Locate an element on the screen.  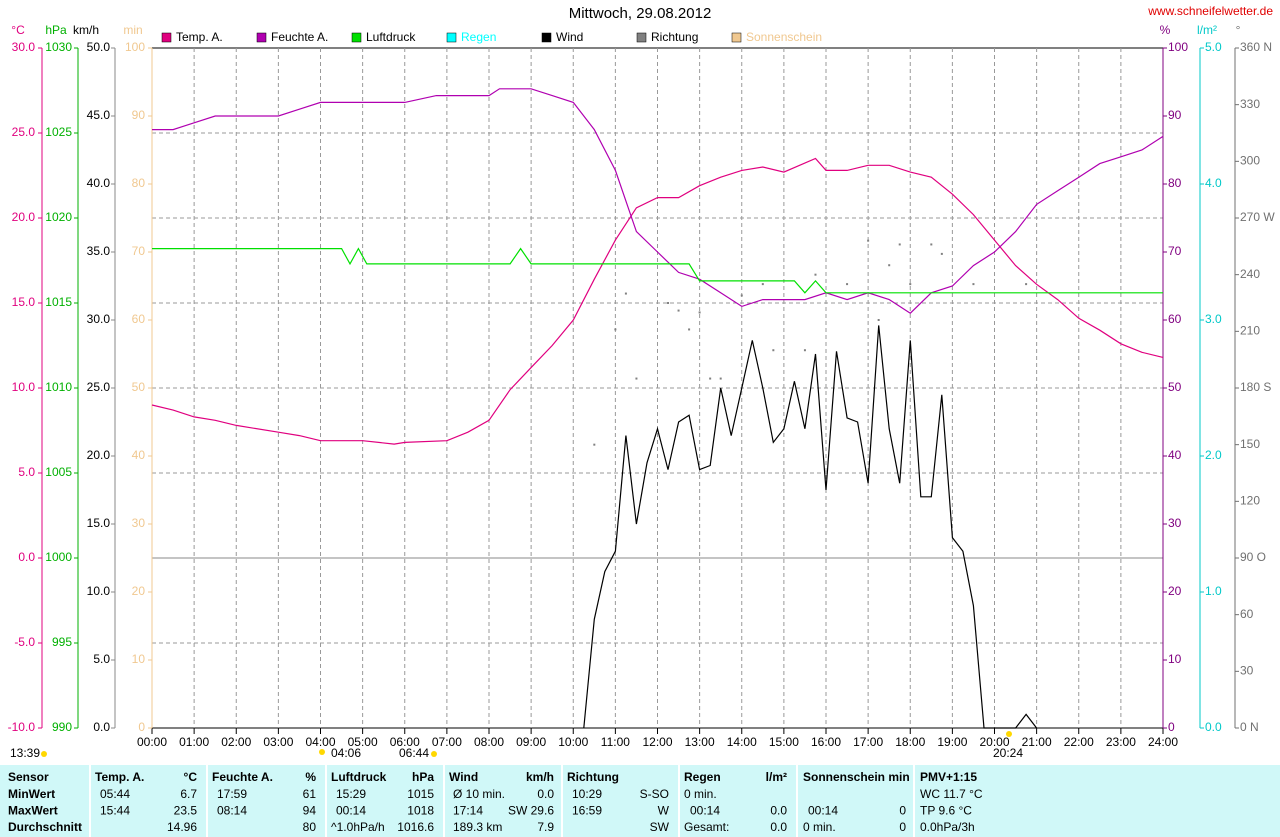
y-tick-label: 1025 is located at coordinates (58, 132).